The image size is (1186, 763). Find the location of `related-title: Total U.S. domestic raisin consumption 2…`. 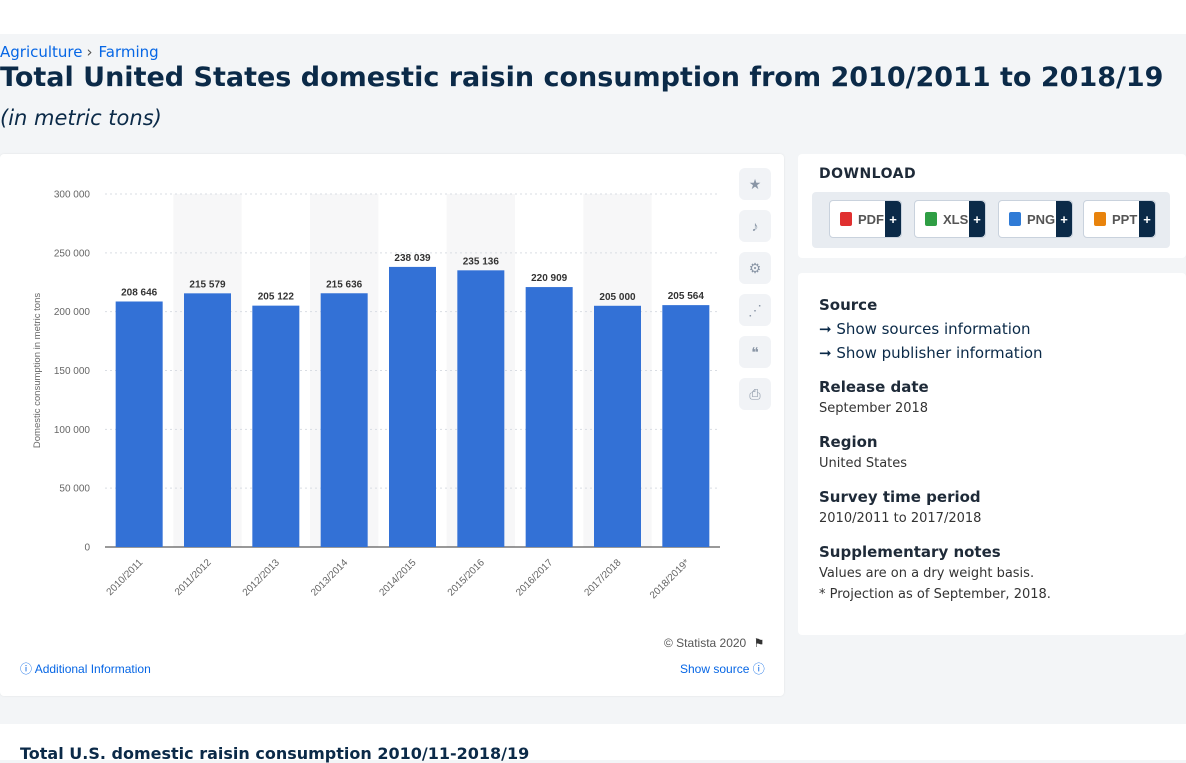

related-title: Total U.S. domestic raisin consumption 2… is located at coordinates (275, 753).